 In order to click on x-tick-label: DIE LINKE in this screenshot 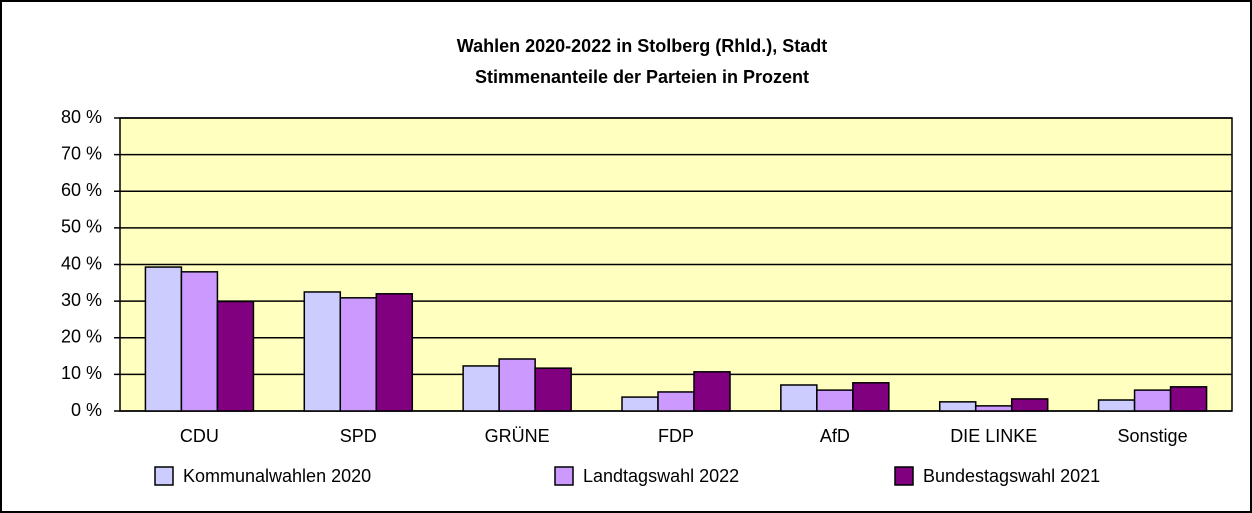, I will do `click(993, 436)`.